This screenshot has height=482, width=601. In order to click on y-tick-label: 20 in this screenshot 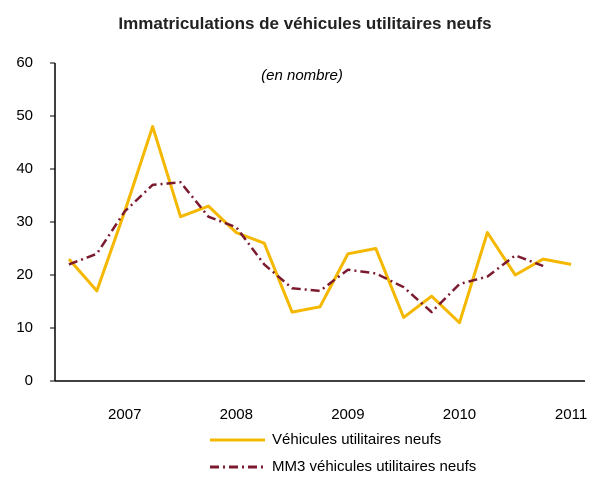, I will do `click(24, 274)`.